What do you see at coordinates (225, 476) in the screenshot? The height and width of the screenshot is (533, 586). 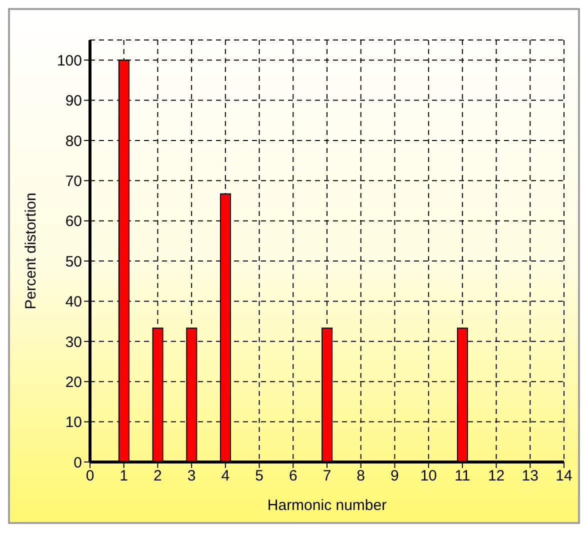 I see `x-tick-label: 4` at bounding box center [225, 476].